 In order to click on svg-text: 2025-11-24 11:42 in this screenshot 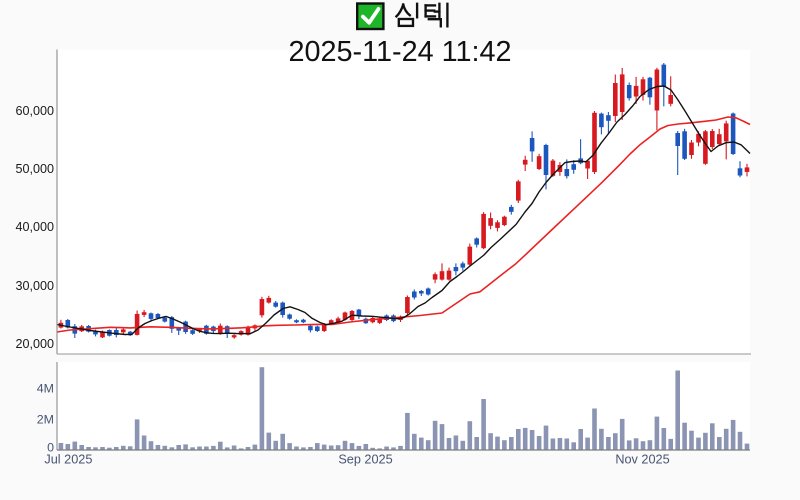, I will do `click(399, 52)`.